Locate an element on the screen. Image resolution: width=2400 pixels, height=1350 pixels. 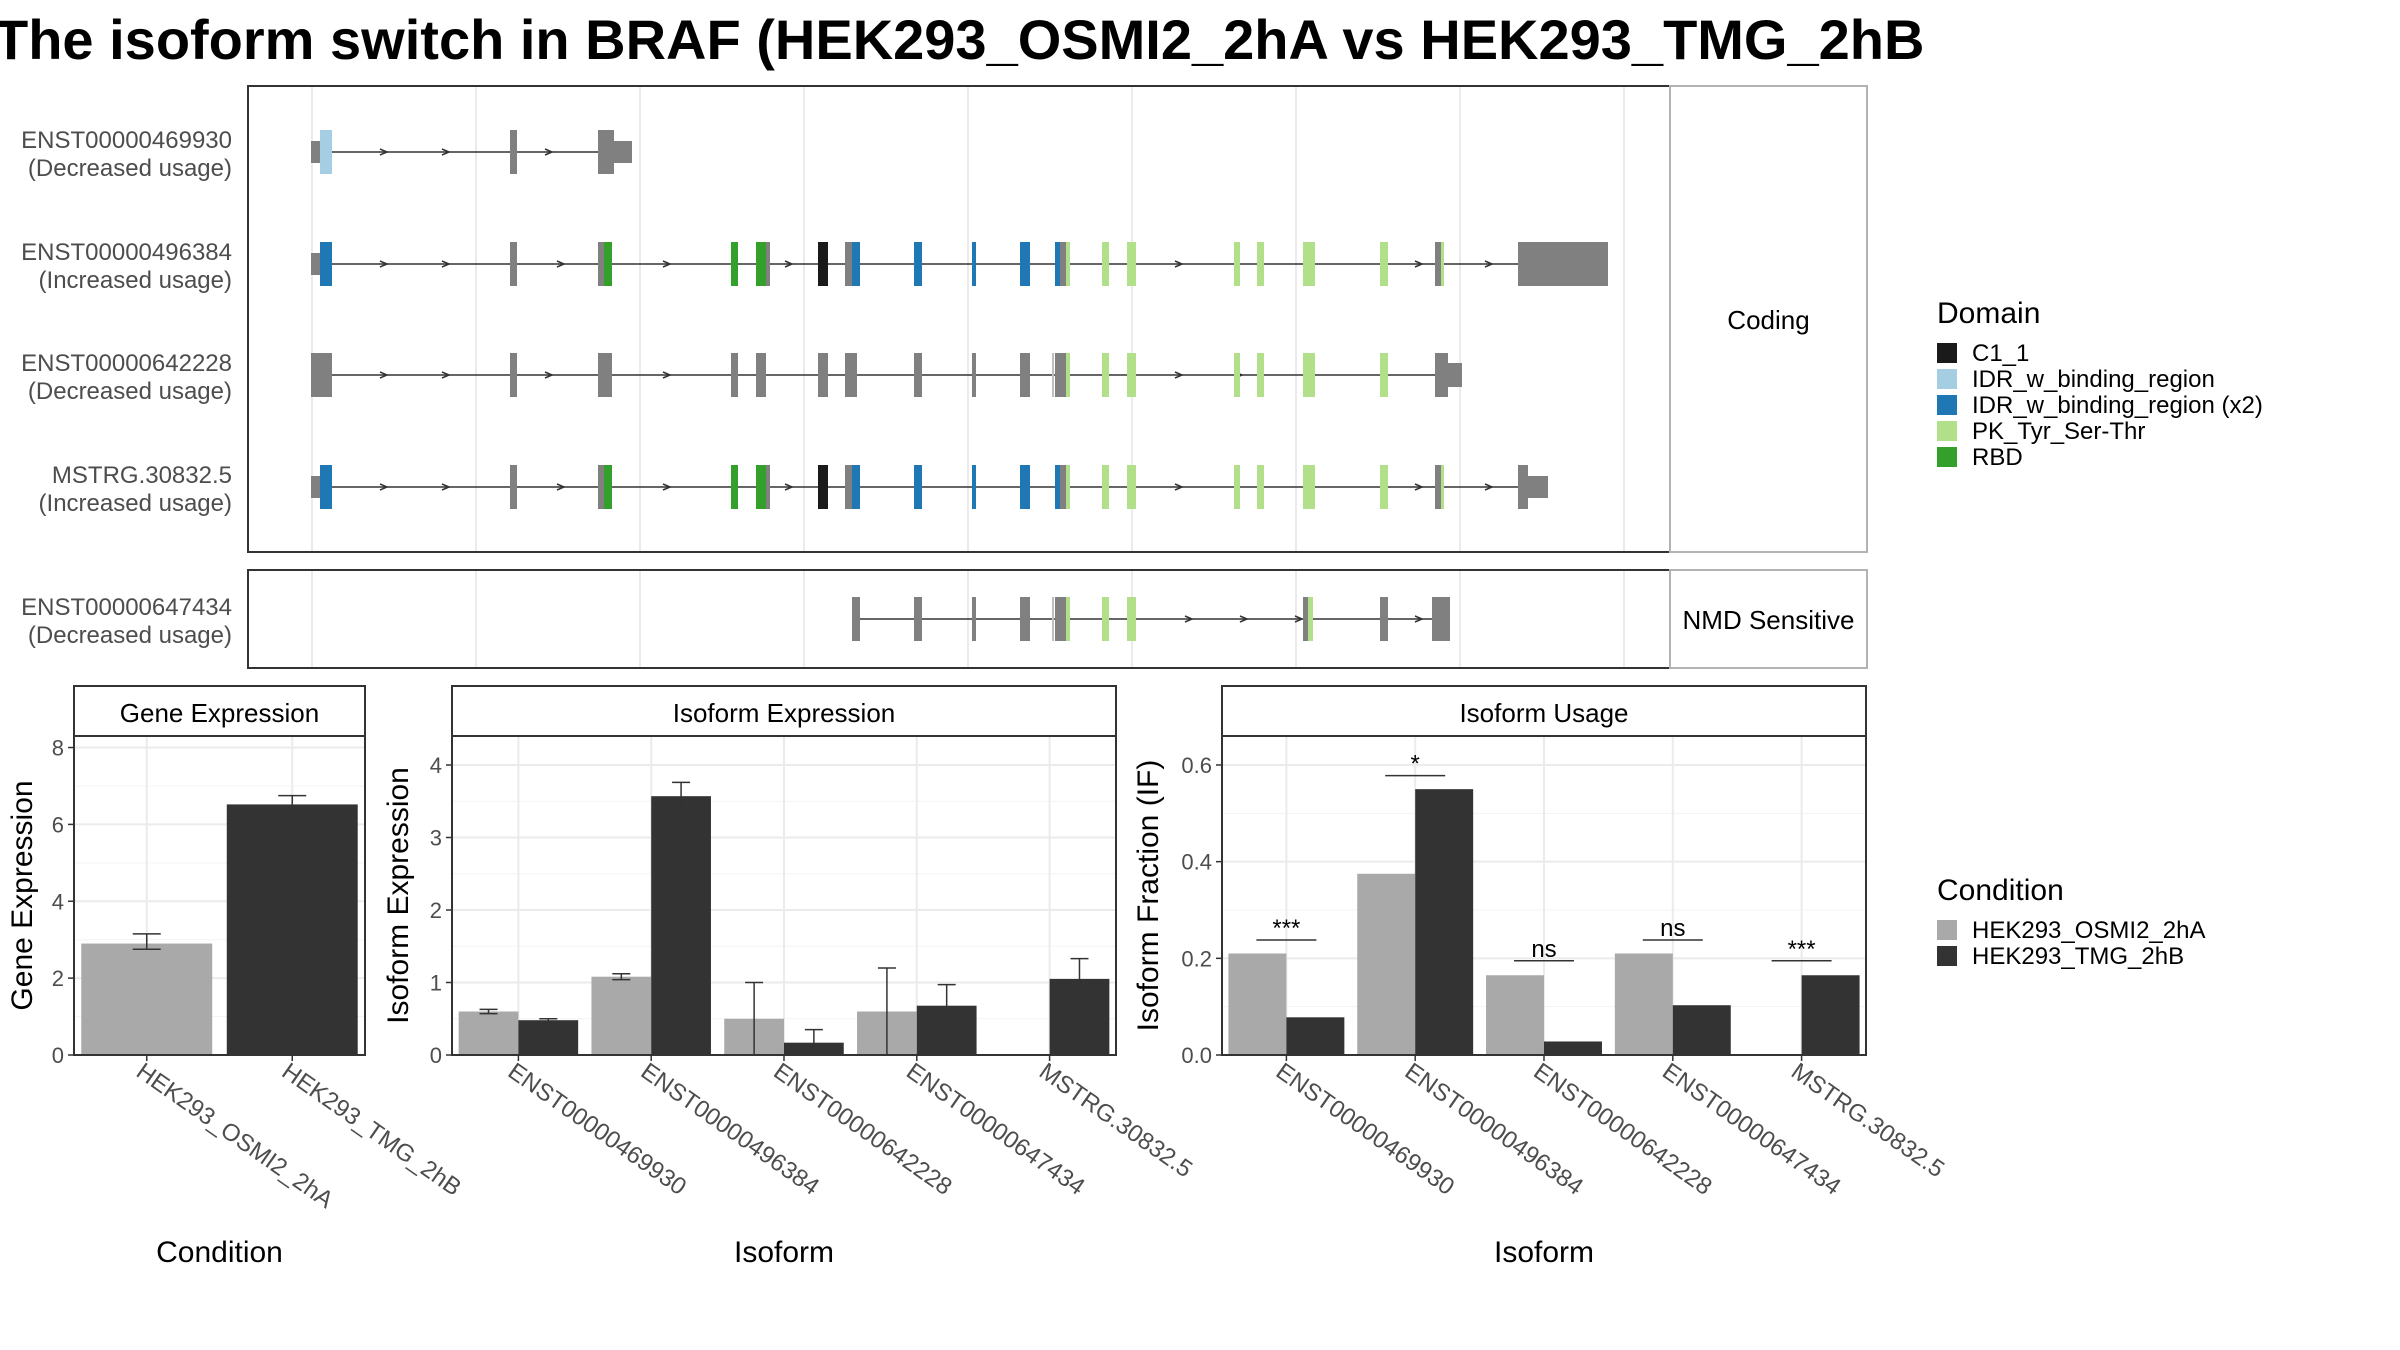
significance-label: *** is located at coordinates (1286, 928).